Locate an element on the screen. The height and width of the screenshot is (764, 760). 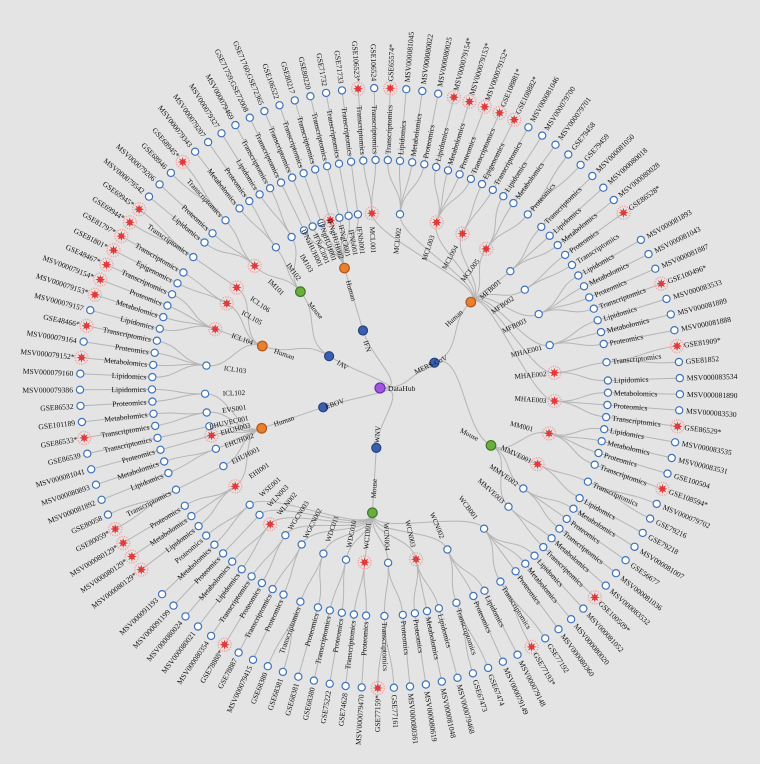
virus-node-ebov is located at coordinates (323, 407).